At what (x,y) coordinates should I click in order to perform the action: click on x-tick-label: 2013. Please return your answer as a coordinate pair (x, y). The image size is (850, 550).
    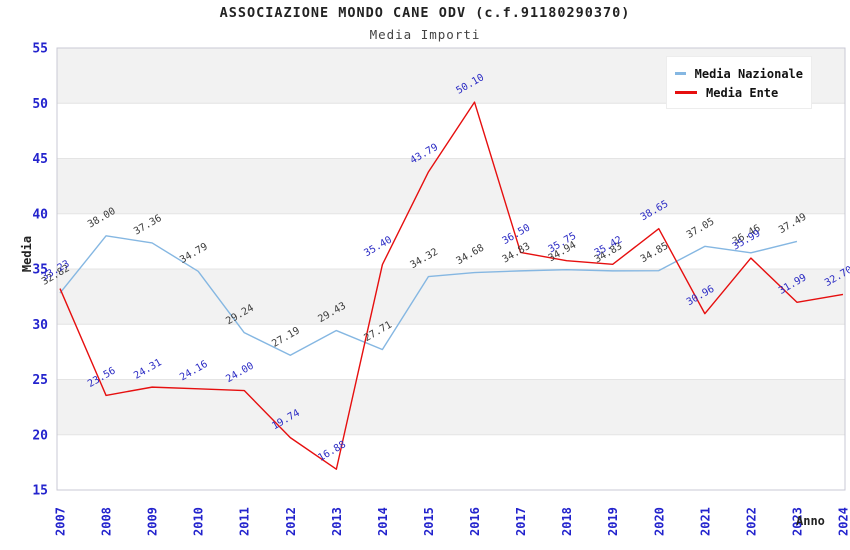
    Looking at the image, I should click on (337, 521).